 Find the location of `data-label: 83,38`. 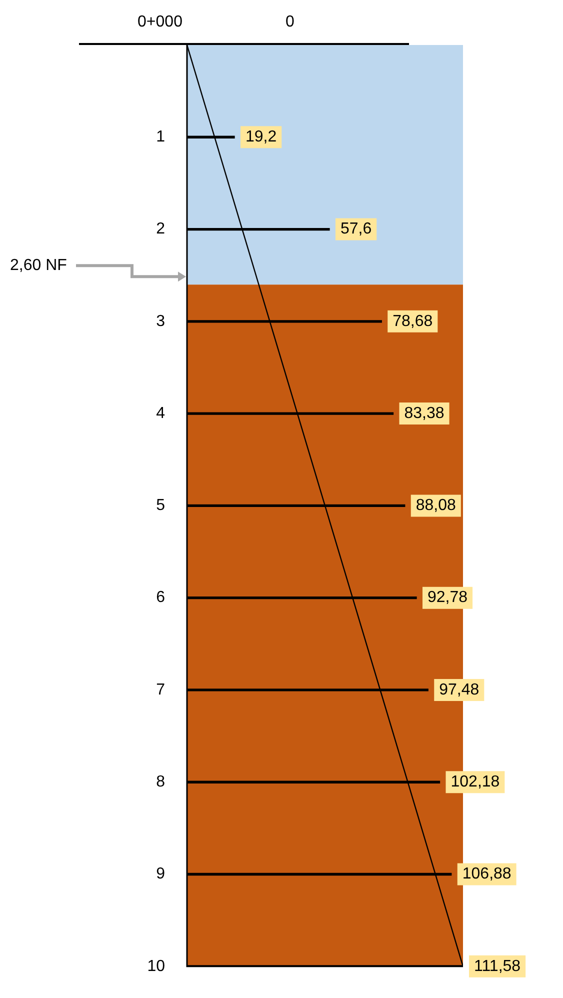

data-label: 83,38 is located at coordinates (424, 413).